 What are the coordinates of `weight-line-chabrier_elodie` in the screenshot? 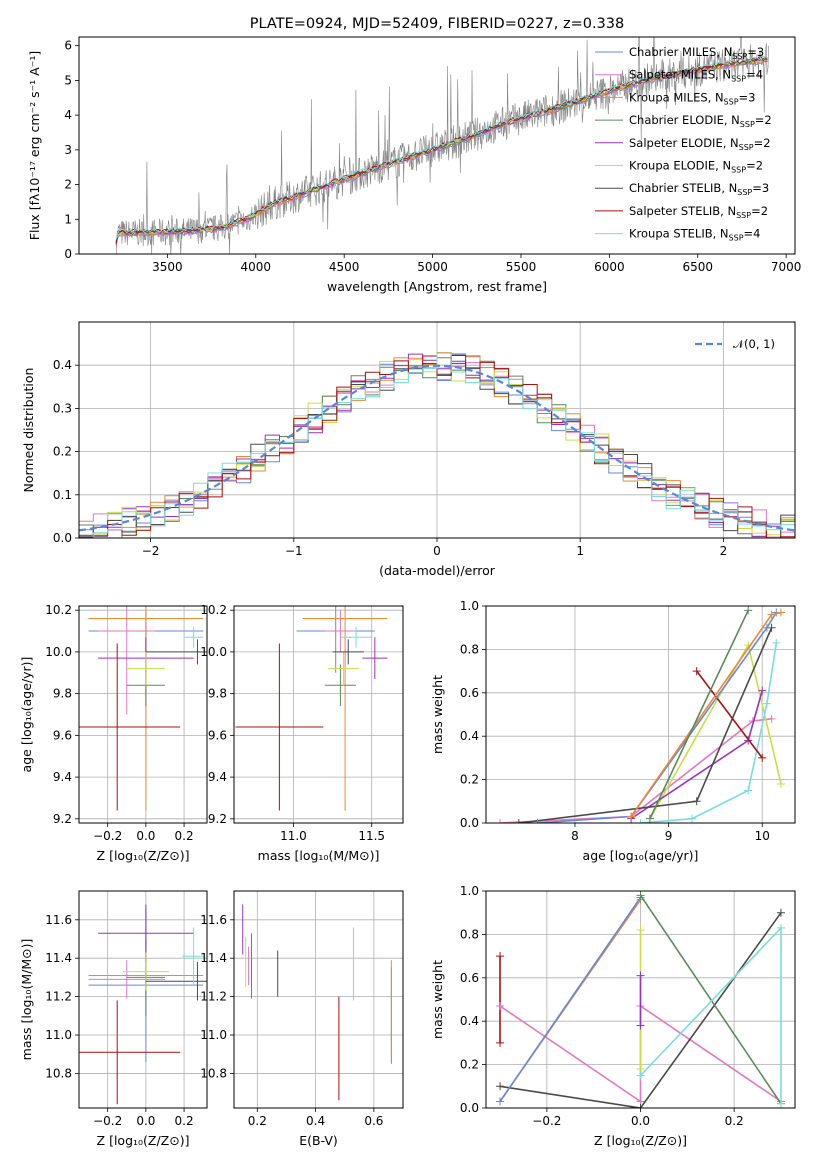 It's located at (699, 714).